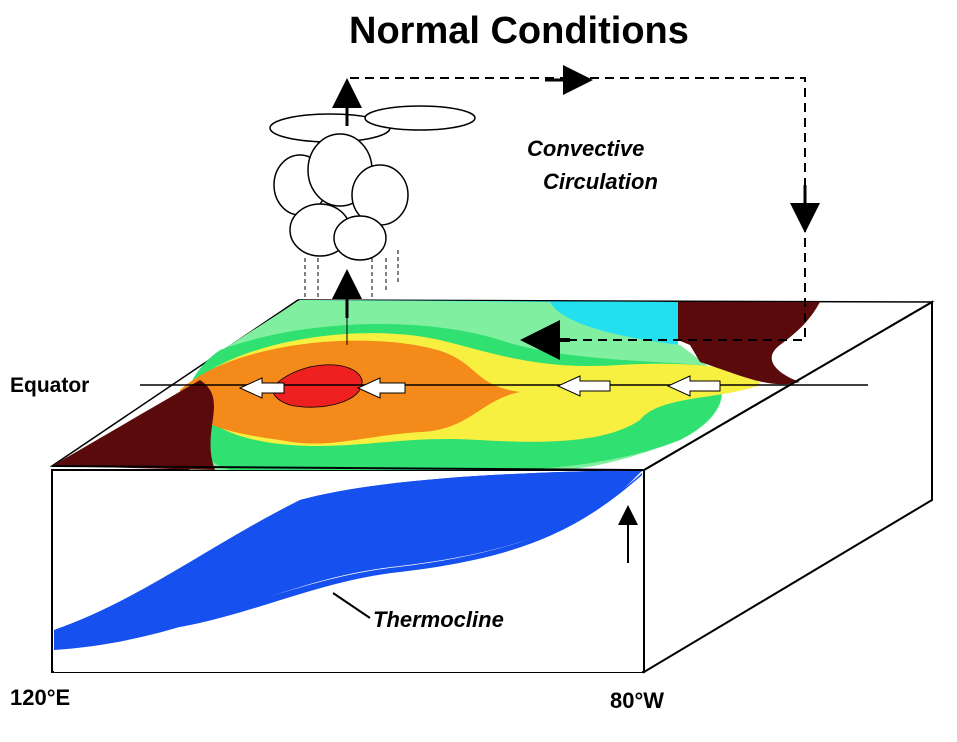  Describe the element at coordinates (372, 183) in the screenshot. I see `cumulus-cloud` at that location.